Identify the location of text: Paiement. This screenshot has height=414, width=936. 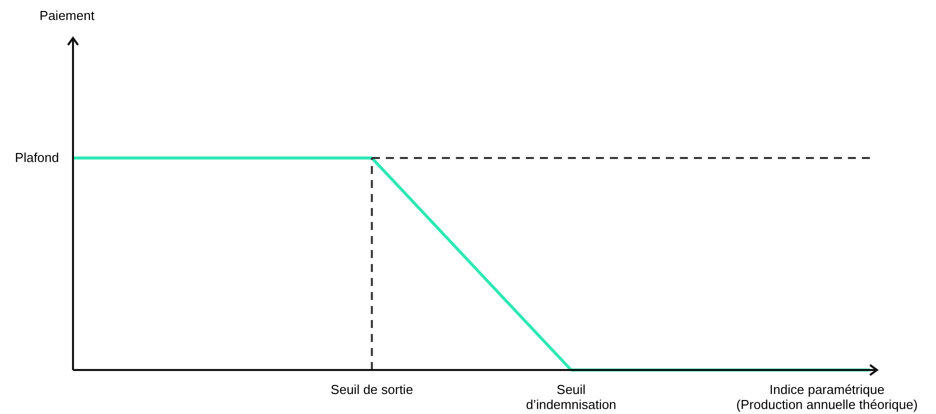
(67, 15).